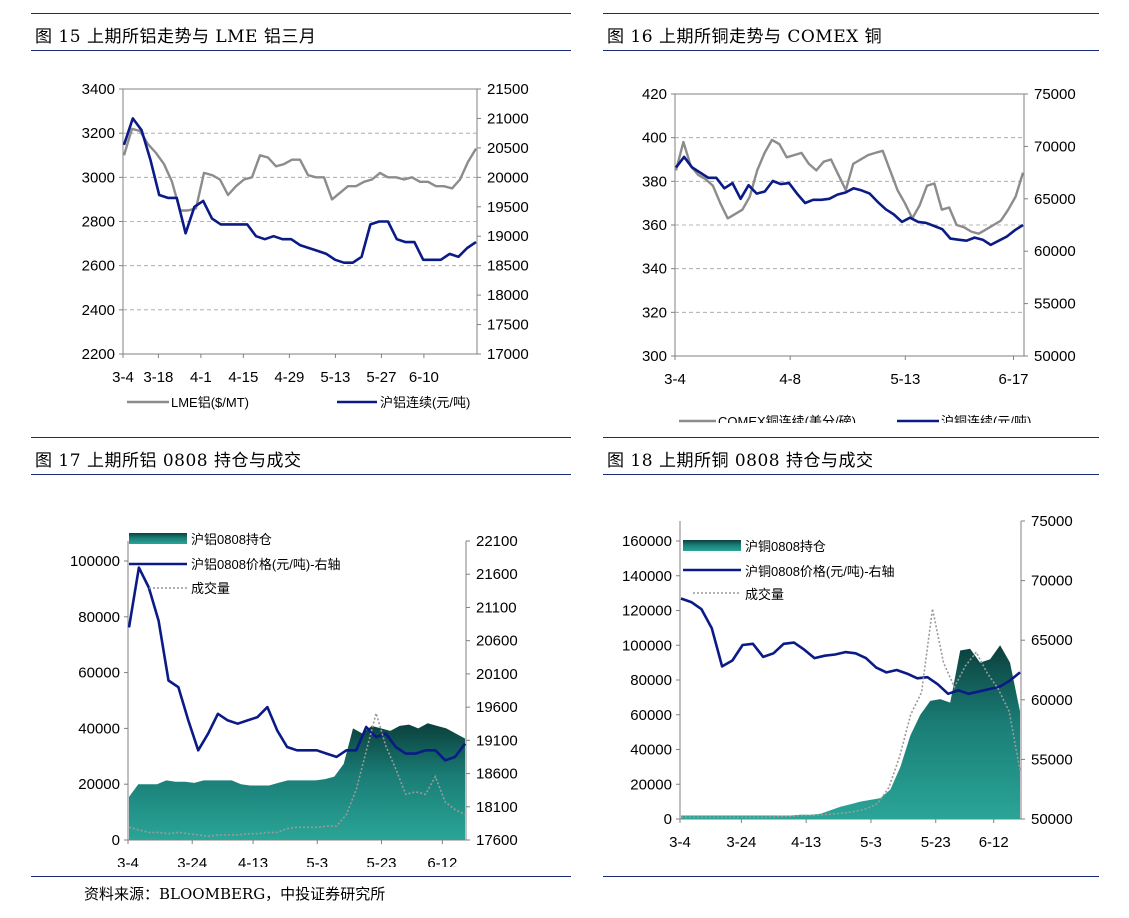 The image size is (1129, 918). What do you see at coordinates (654, 356) in the screenshot?
I see `left-axis-tick-label: 300` at bounding box center [654, 356].